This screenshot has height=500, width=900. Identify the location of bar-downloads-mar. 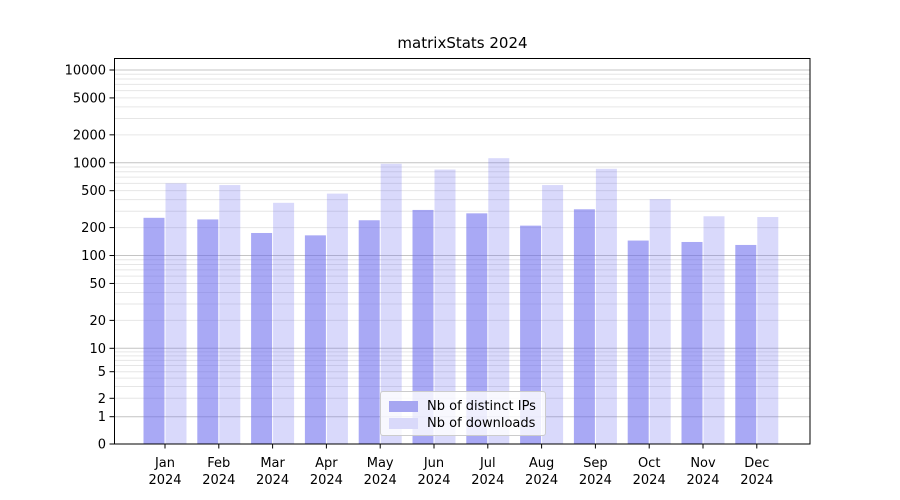
(284, 323).